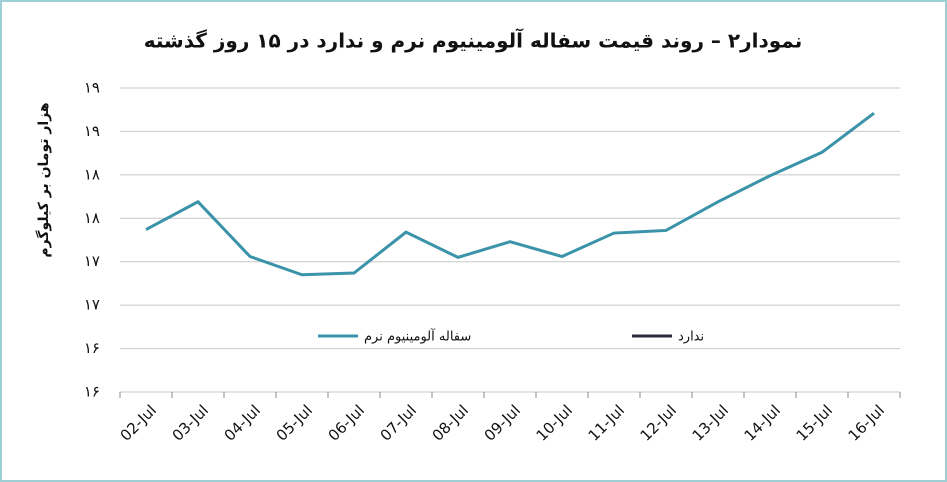 This screenshot has height=482, width=947. I want to click on legend-label: ندارد, so click(691, 337).